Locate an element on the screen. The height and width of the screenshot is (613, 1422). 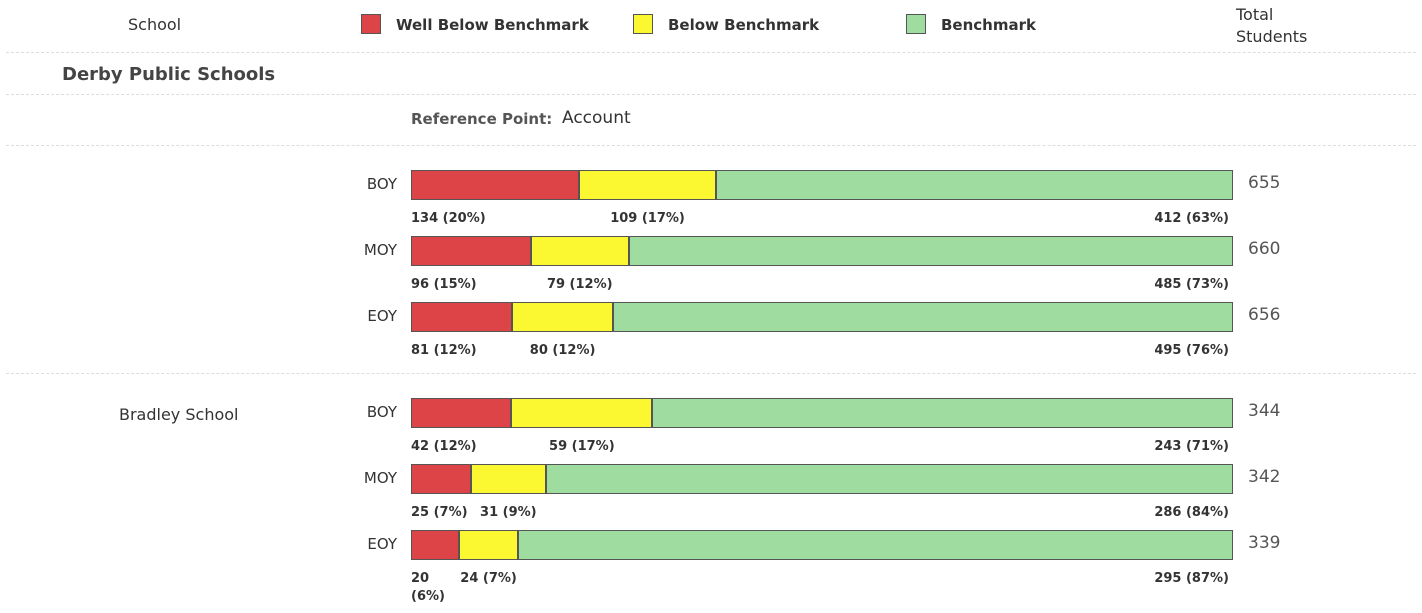
segment-label: 243 (71%) is located at coordinates (1191, 446).